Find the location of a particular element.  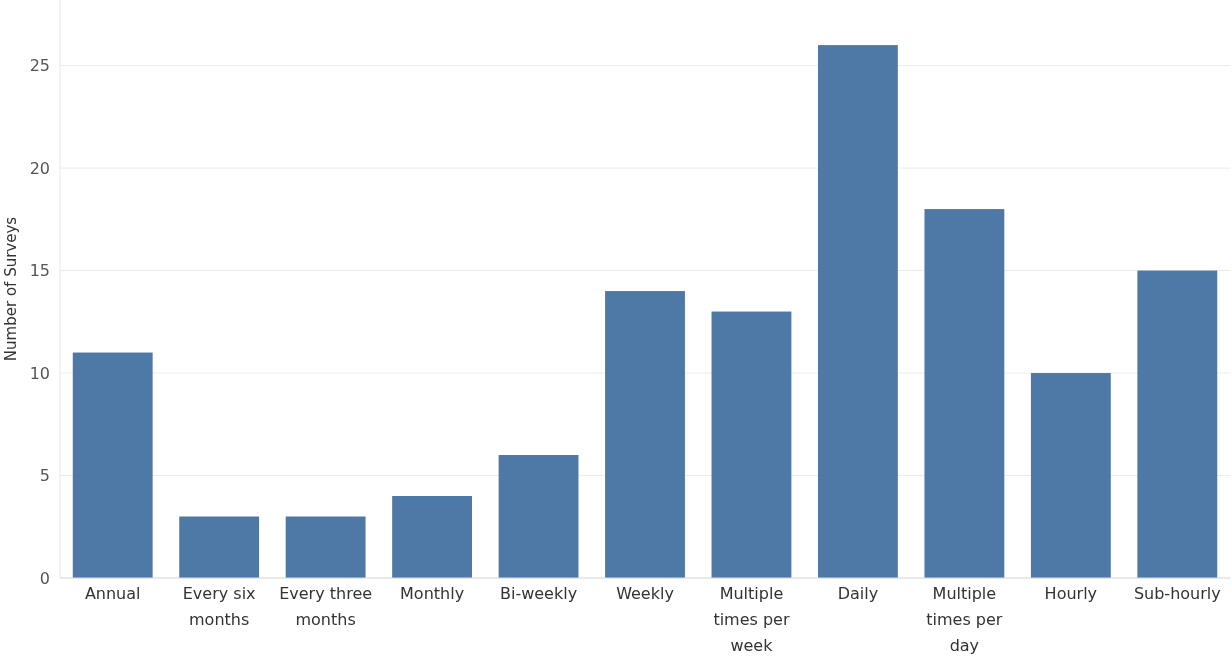

x-tick-label: Hourly is located at coordinates (1071, 594).